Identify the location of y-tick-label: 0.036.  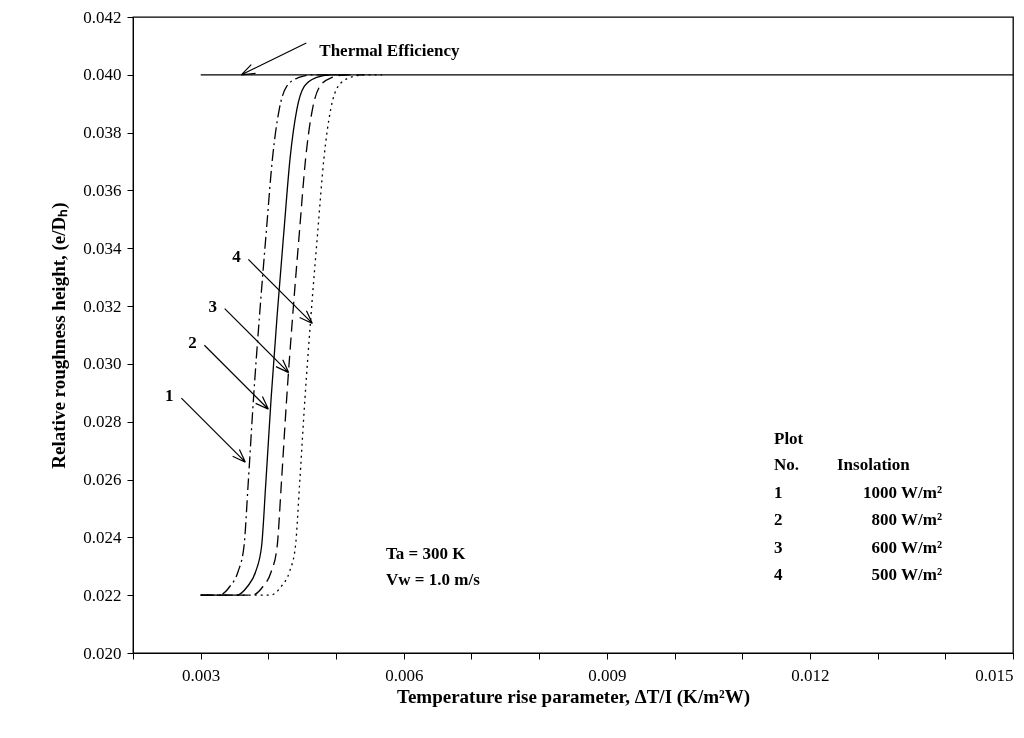
(102, 190).